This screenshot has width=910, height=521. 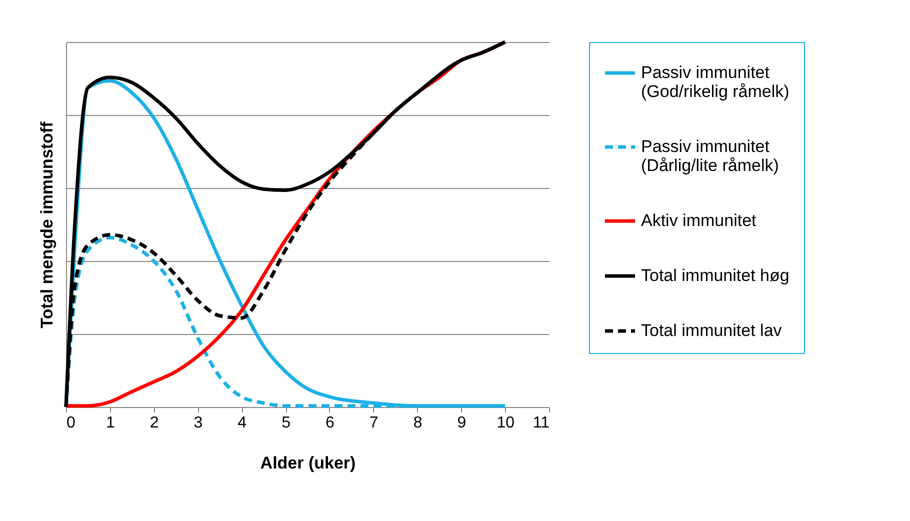 What do you see at coordinates (710, 156) in the screenshot?
I see `legend-label: Passiv immunitet (Dårlig/lite råmelk)` at bounding box center [710, 156].